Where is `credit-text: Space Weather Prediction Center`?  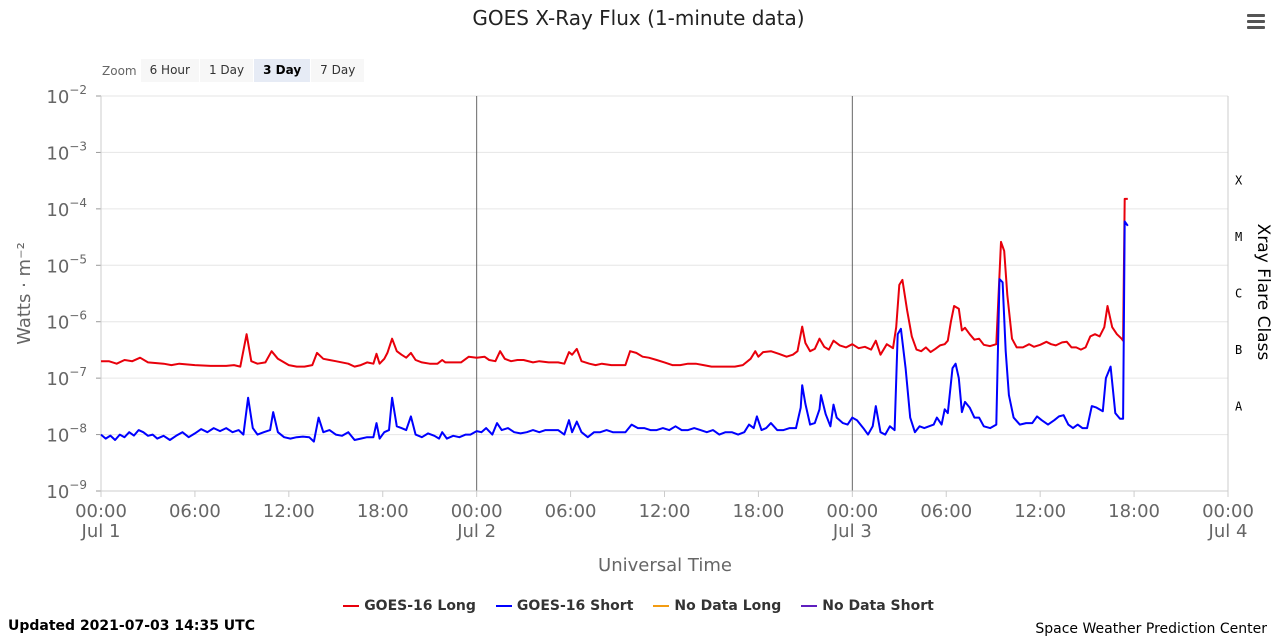 credit-text: Space Weather Prediction Center is located at coordinates (1151, 629).